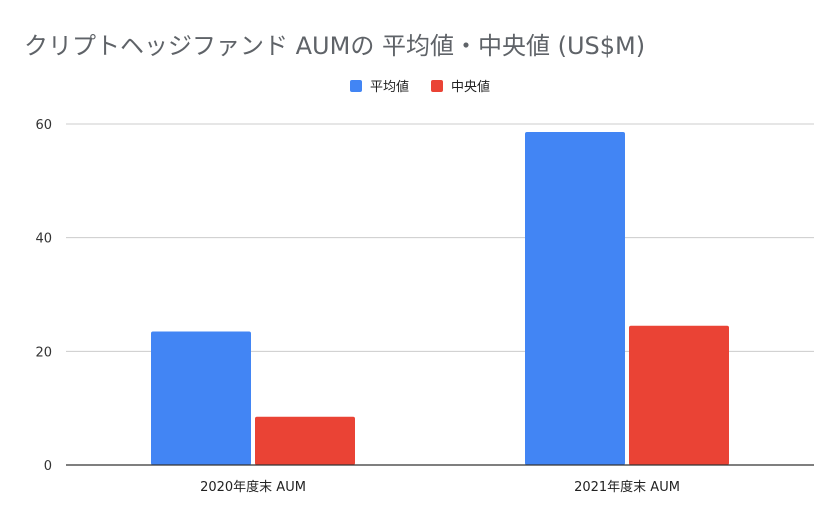 Image resolution: width=840 pixels, height=519 pixels. I want to click on y-tick-label: 20, so click(43, 352).